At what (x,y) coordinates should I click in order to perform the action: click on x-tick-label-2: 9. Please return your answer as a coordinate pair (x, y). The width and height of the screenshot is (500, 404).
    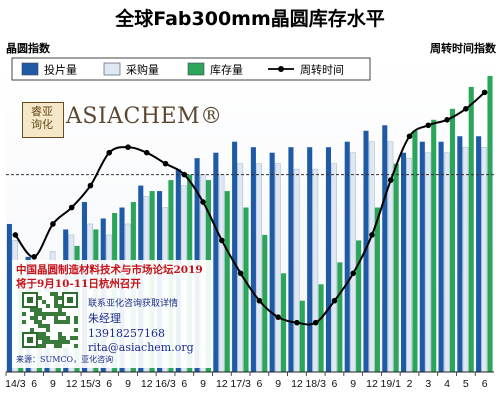
    Looking at the image, I should click on (53, 384).